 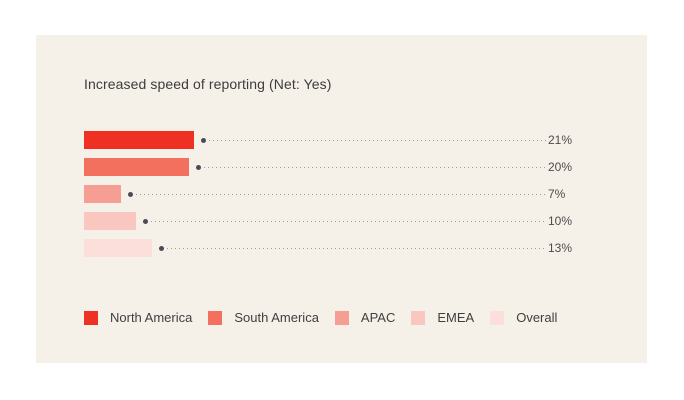 I want to click on bar-row-apac: 7%, so click(x=346, y=194).